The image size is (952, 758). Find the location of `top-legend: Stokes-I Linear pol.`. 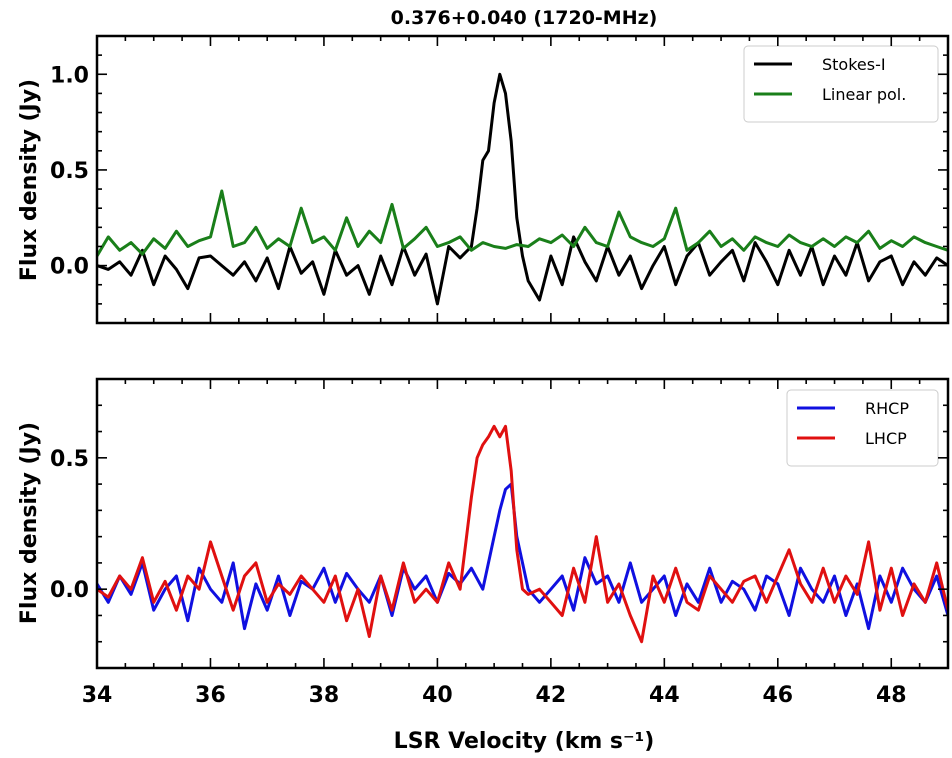

top-legend: Stokes-I Linear pol. is located at coordinates (841, 84).